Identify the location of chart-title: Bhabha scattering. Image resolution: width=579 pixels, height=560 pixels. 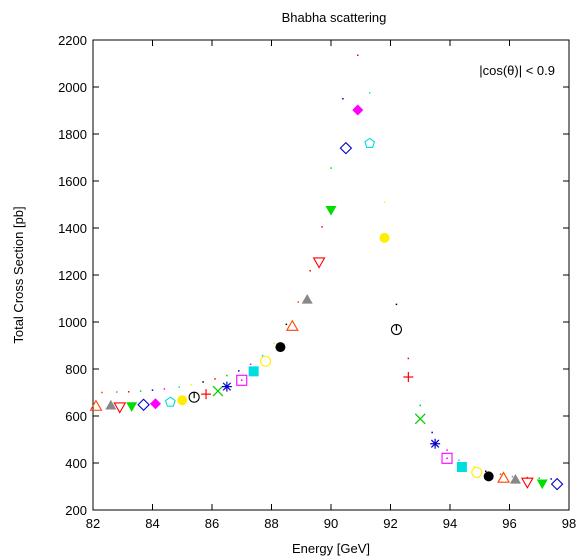
(334, 17).